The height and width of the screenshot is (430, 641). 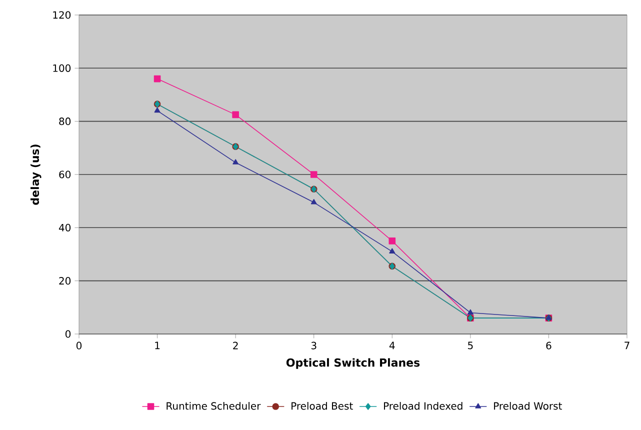 I want to click on x-tick-label: 6, so click(x=549, y=346).